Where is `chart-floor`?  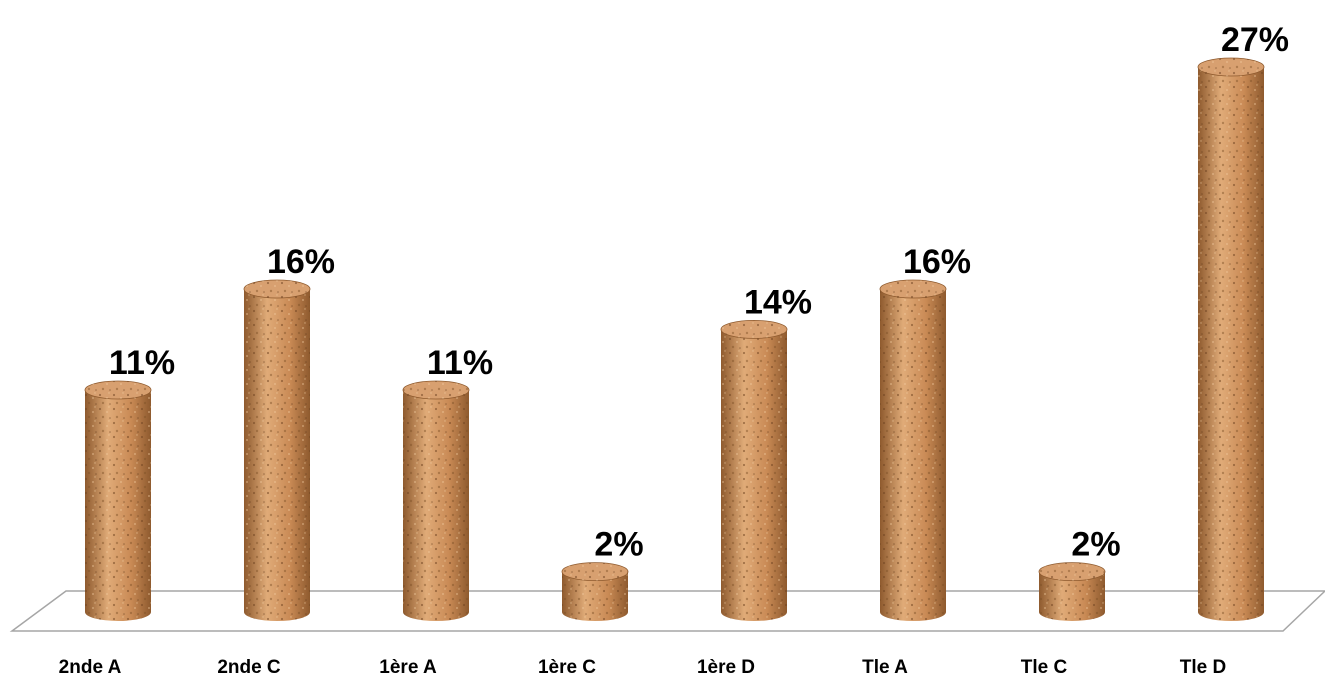
chart-floor is located at coordinates (667, 611).